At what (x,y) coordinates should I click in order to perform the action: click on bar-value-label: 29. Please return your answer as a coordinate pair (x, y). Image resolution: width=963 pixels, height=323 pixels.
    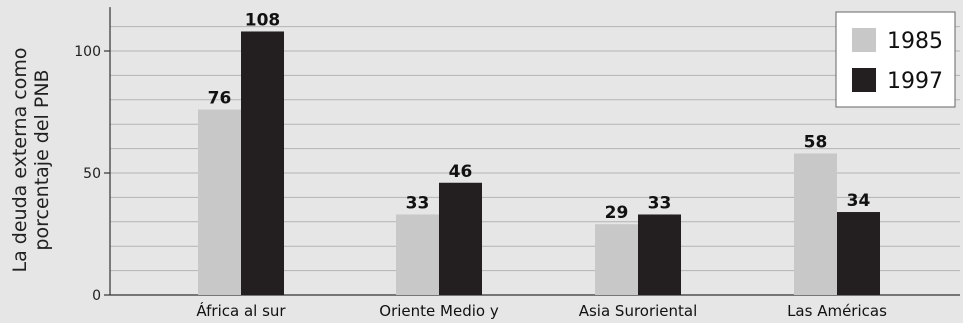
    Looking at the image, I should click on (617, 213).